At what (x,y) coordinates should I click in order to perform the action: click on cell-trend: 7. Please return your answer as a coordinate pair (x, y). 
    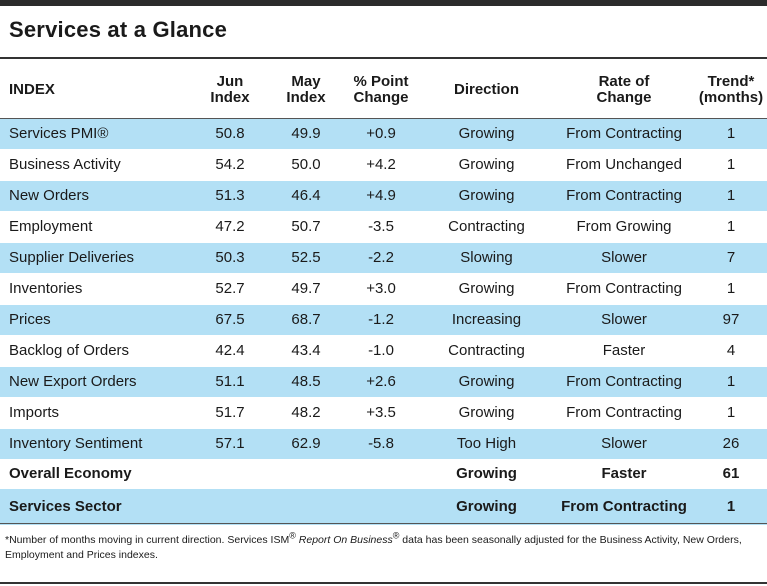
    Looking at the image, I should click on (731, 258).